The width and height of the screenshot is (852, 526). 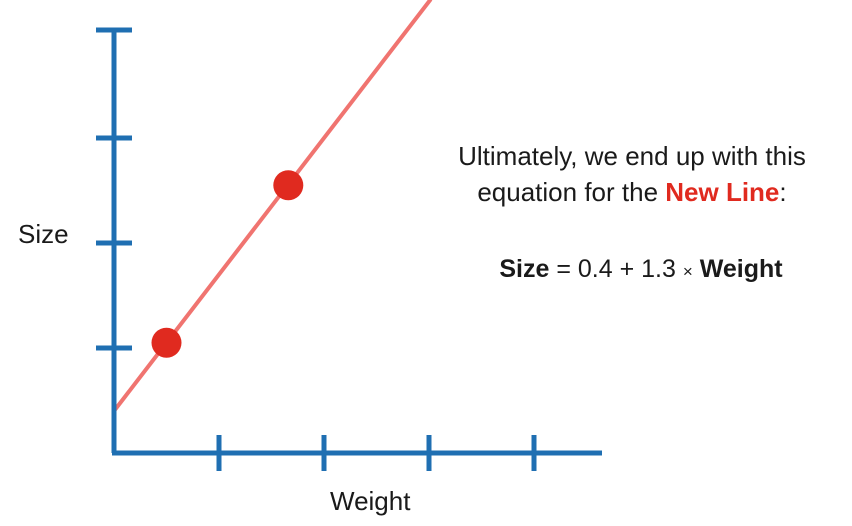 I want to click on x-axis-label: Weight, so click(x=370, y=501).